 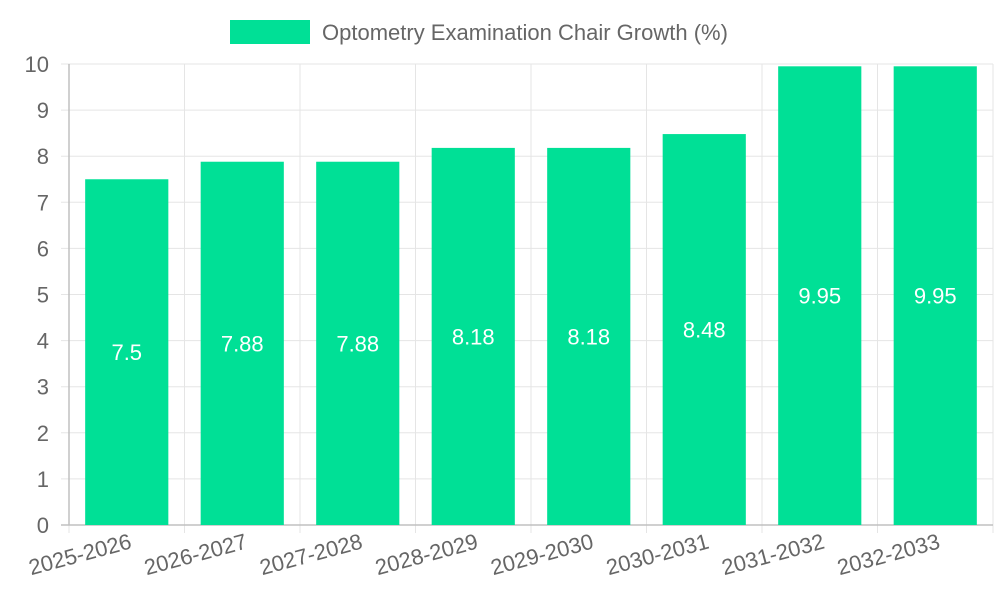 I want to click on y-tick-label: 6, so click(x=43, y=248).